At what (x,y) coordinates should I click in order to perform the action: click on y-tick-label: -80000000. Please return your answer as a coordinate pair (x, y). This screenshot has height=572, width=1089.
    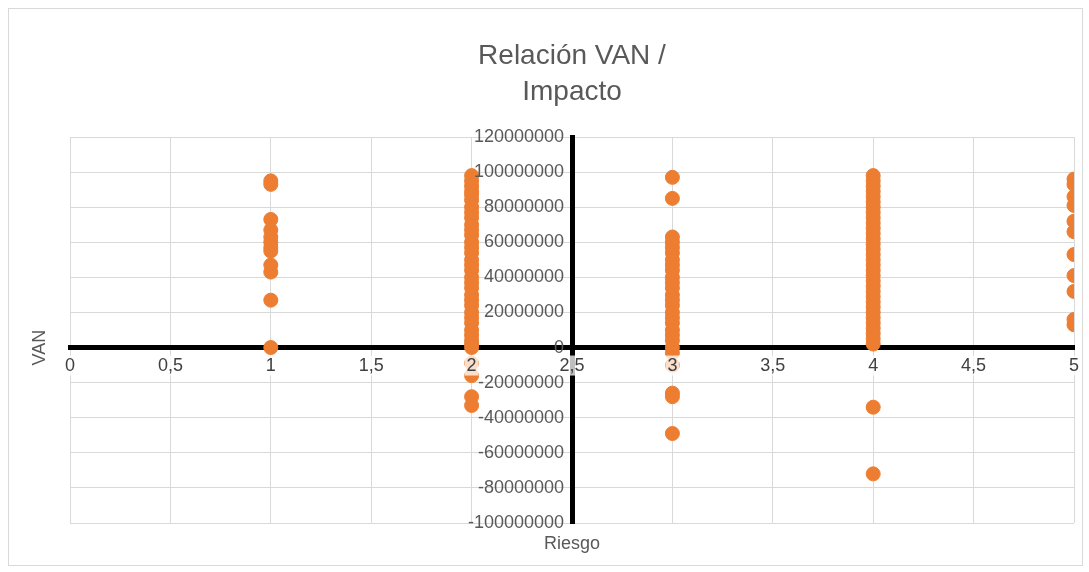
    Looking at the image, I should click on (520, 486).